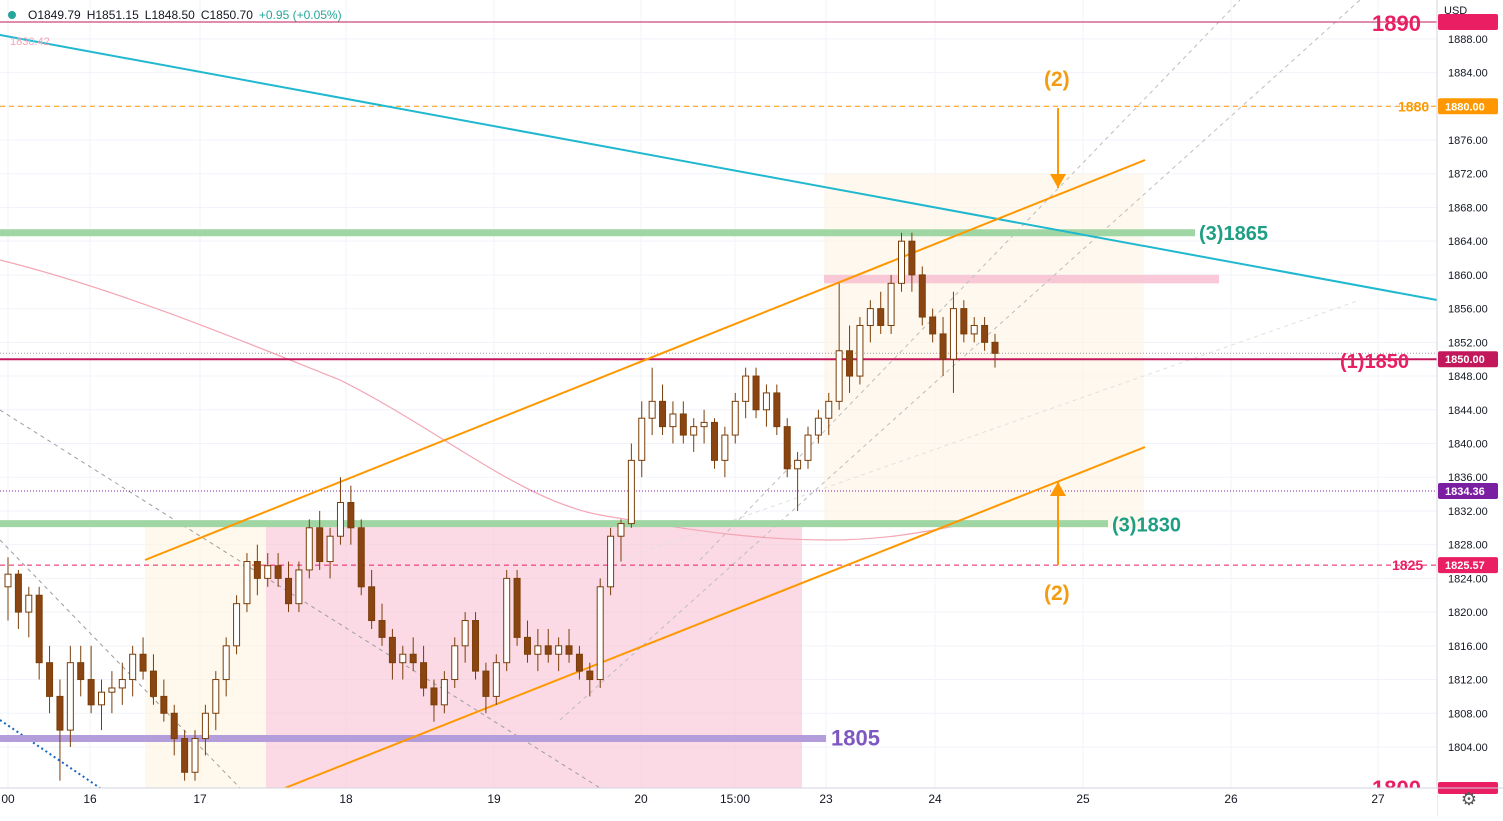 Image resolution: width=1503 pixels, height=821 pixels. What do you see at coordinates (641, 799) in the screenshot?
I see `x-tick-label: 20` at bounding box center [641, 799].